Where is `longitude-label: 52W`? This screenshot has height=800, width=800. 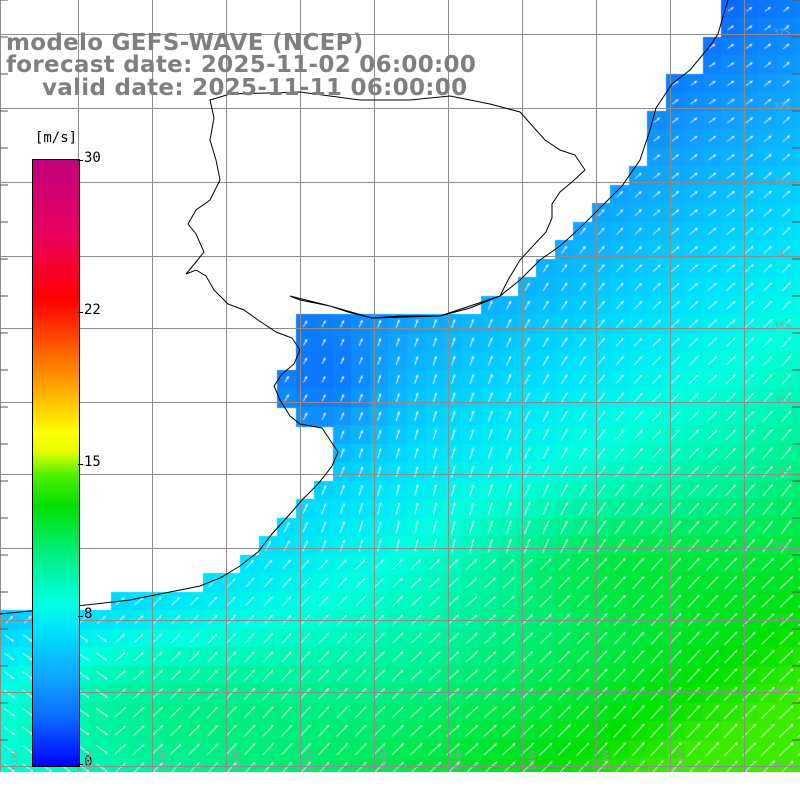
longitude-label: 52W is located at coordinates (681, 759).